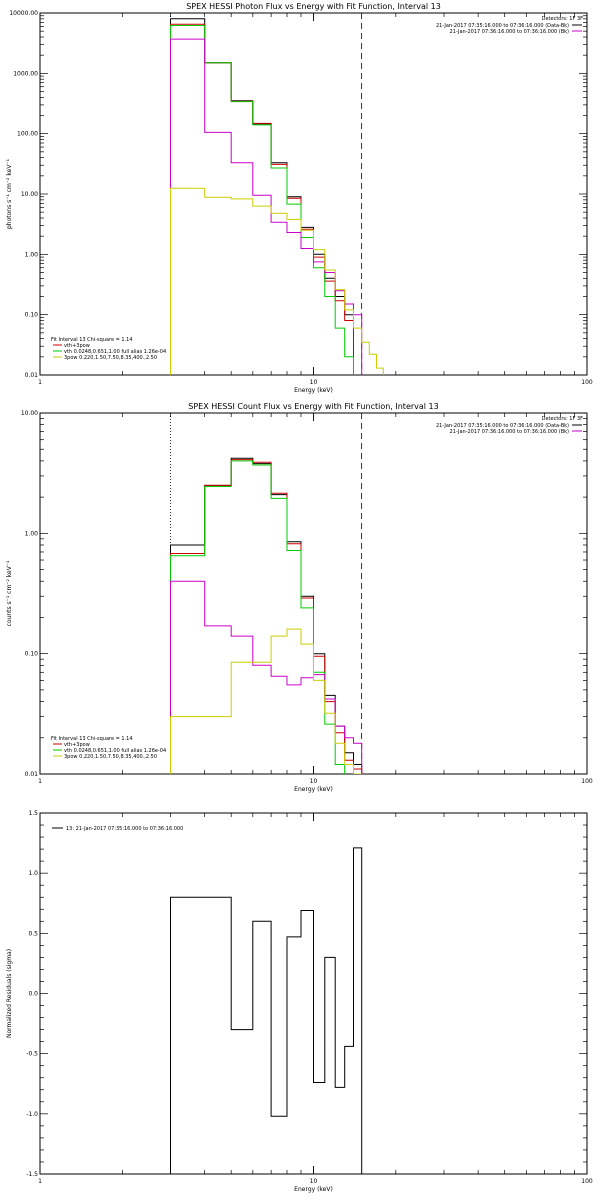 This screenshot has width=600, height=1200. What do you see at coordinates (33, 873) in the screenshot?
I see `y-tick-label: 1.0` at bounding box center [33, 873].